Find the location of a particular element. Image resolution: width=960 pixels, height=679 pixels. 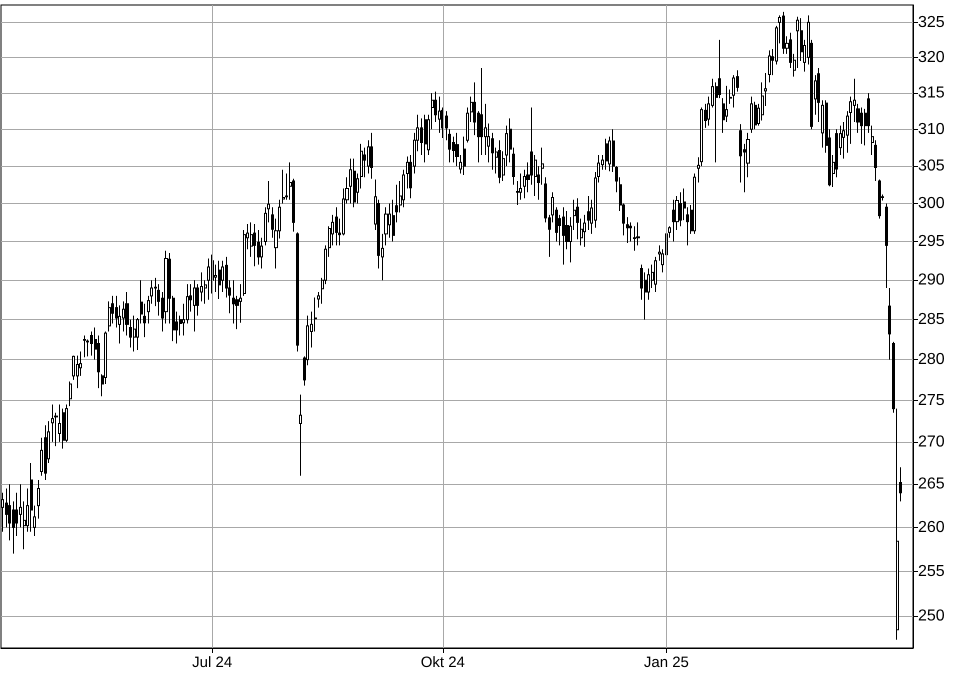

y-tick-label: 255 is located at coordinates (931, 571).